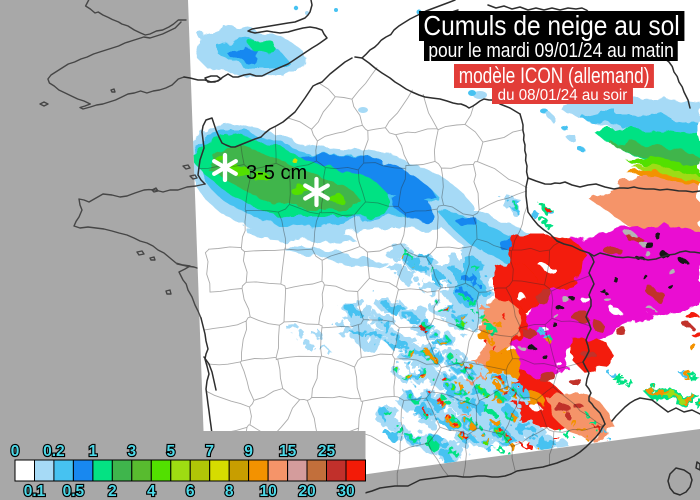 The width and height of the screenshot is (700, 500). What do you see at coordinates (112, 491) in the screenshot?
I see `svg-text: 2` at bounding box center [112, 491].